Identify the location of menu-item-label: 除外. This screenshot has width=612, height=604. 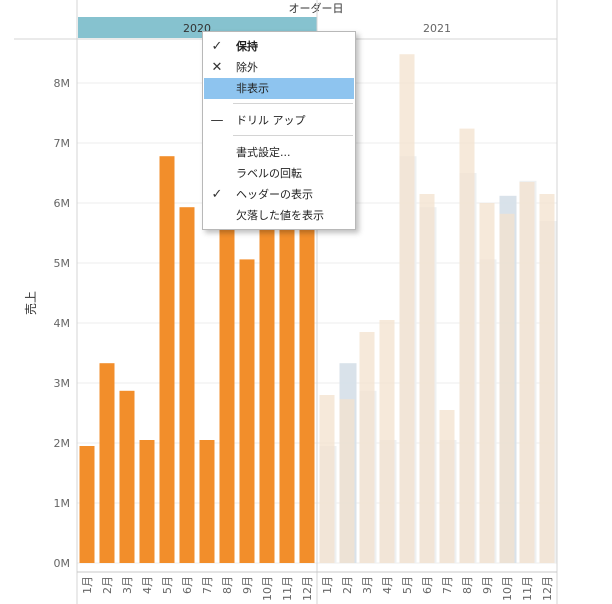
(247, 67).